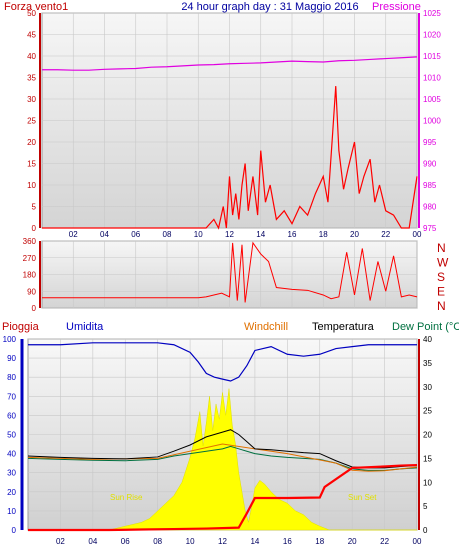 The width and height of the screenshot is (459, 555). I want to click on y-right-tick-label: 975, so click(430, 228).